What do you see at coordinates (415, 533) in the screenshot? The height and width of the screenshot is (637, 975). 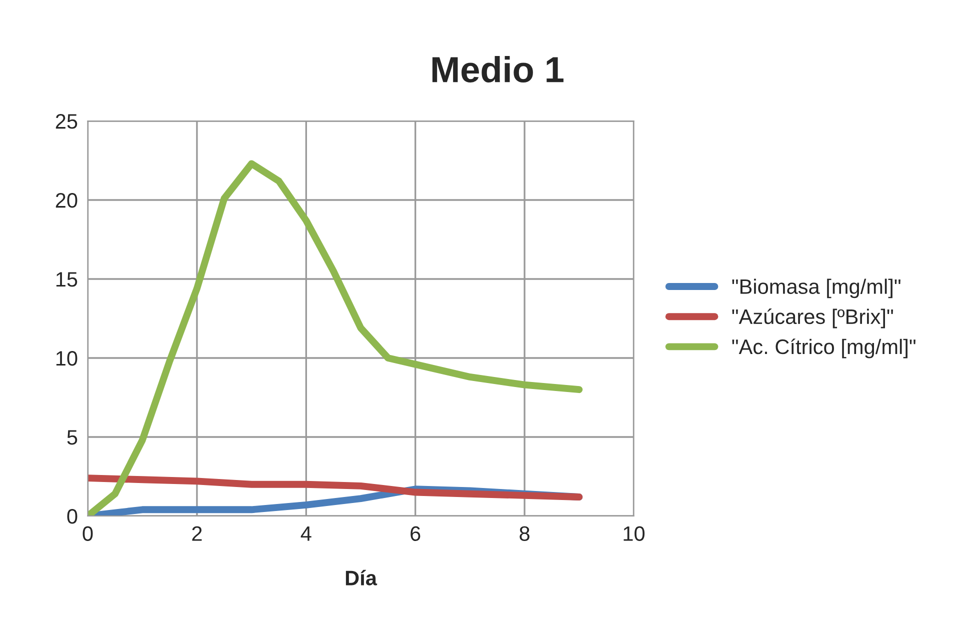 I see `x-tick-label: 6` at bounding box center [415, 533].